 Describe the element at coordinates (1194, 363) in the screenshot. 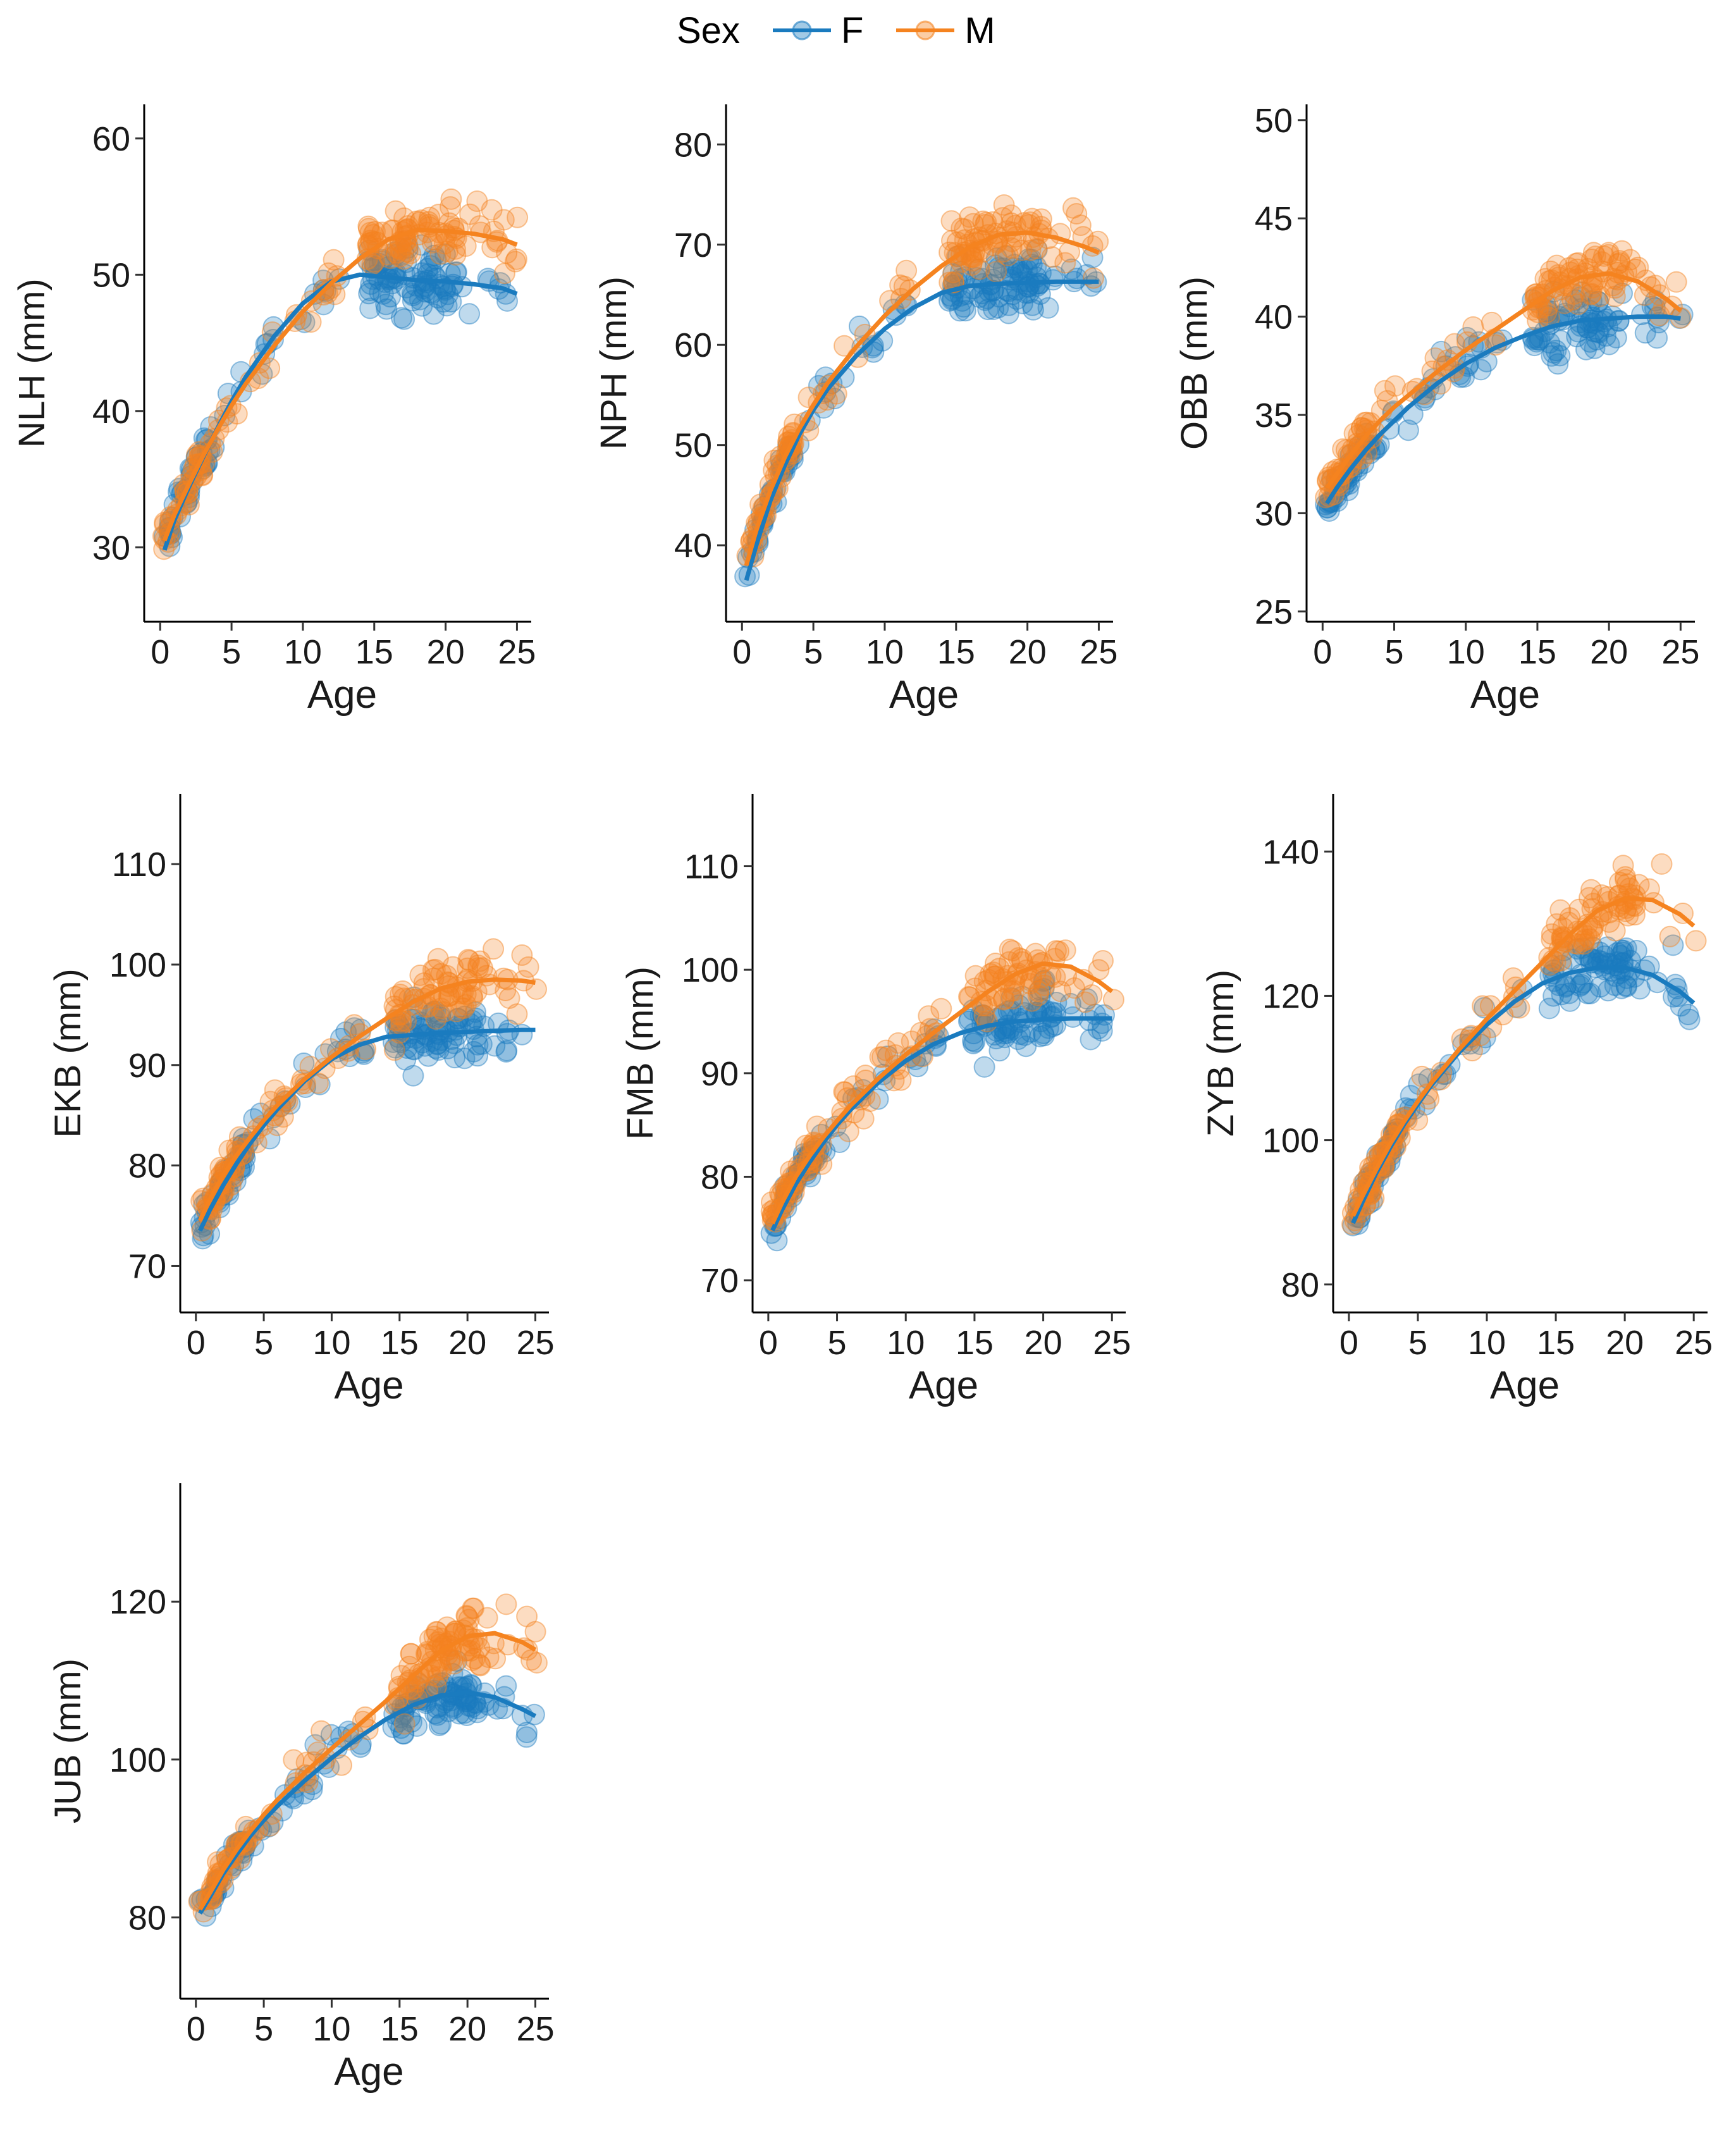

I see `y-axis-title: OBB (mm)` at that location.